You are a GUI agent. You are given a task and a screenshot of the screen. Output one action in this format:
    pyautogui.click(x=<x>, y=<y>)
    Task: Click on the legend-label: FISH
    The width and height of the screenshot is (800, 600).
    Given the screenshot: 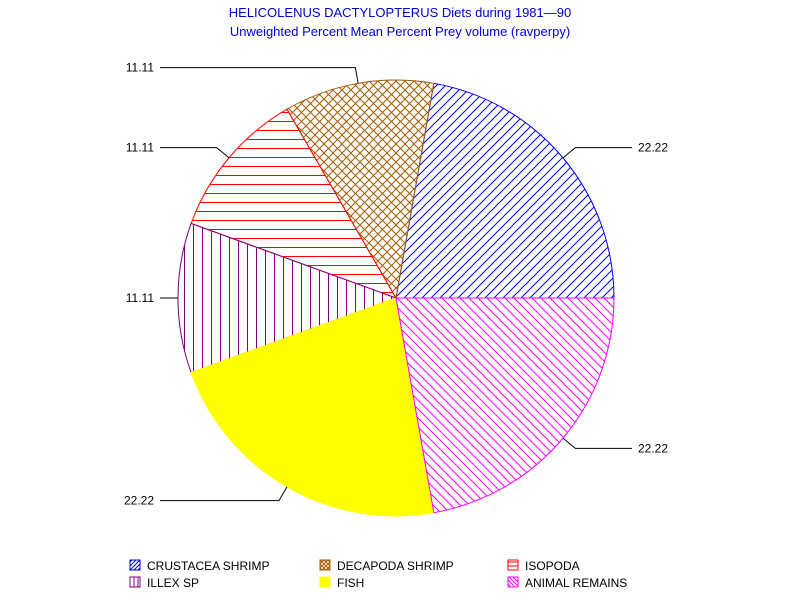 What is the action you would take?
    pyautogui.click(x=350, y=583)
    